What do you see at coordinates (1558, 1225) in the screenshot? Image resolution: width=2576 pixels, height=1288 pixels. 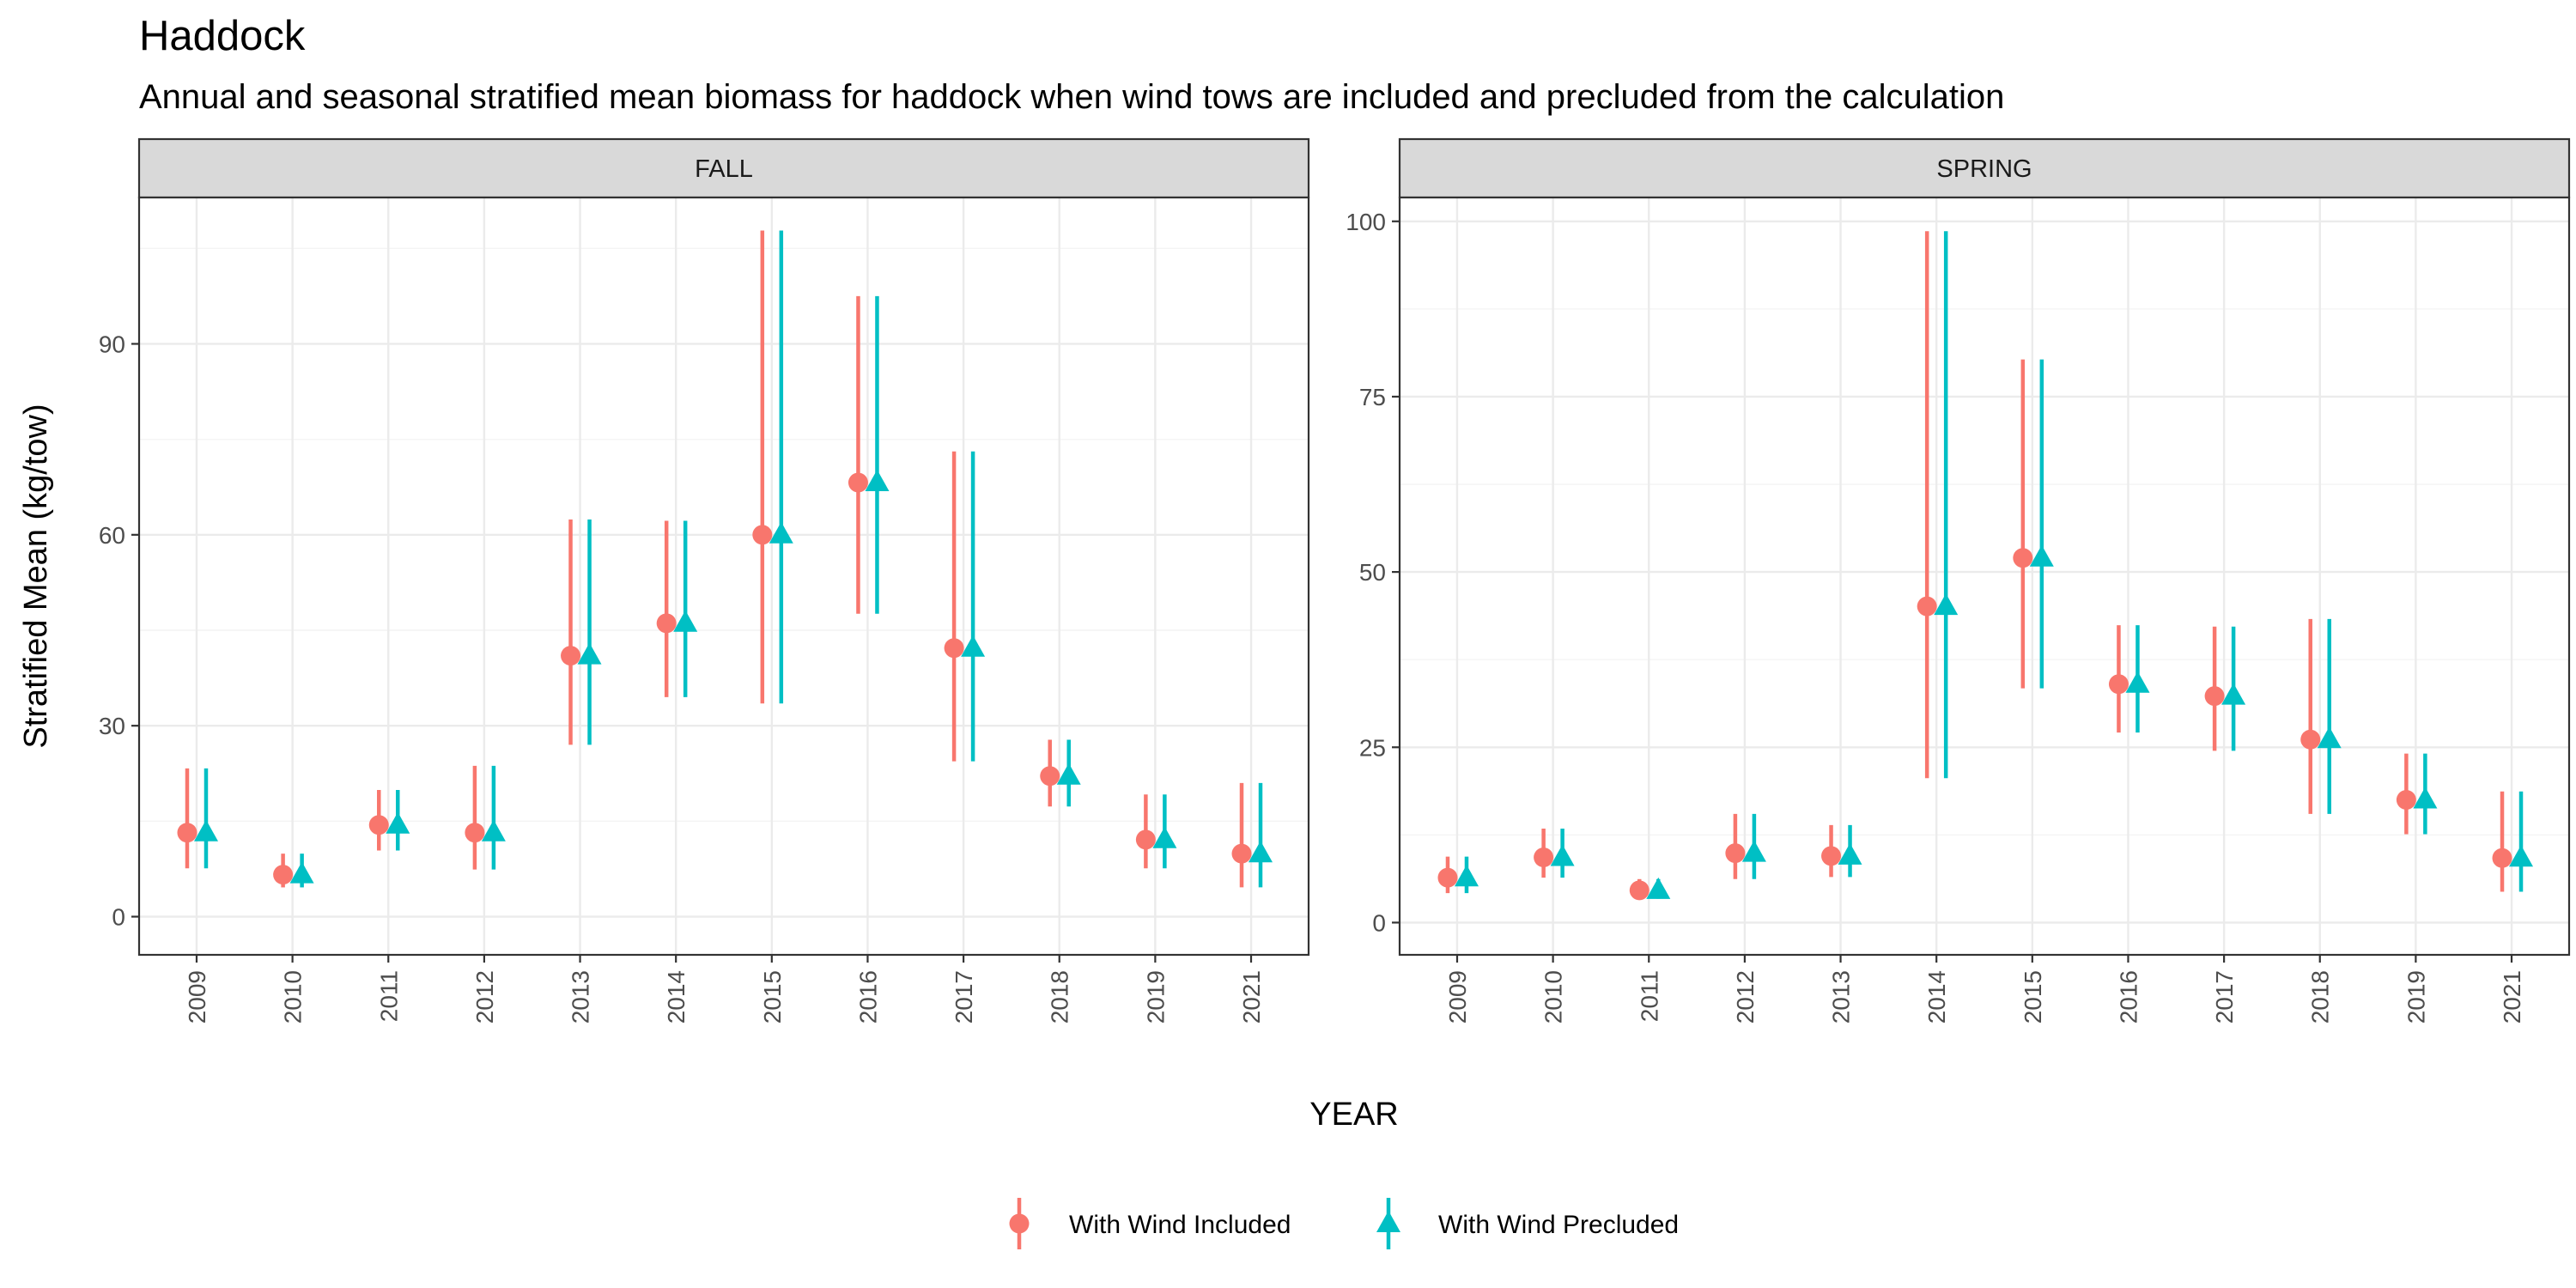 I see `legend-label: With Wind Precluded` at bounding box center [1558, 1225].